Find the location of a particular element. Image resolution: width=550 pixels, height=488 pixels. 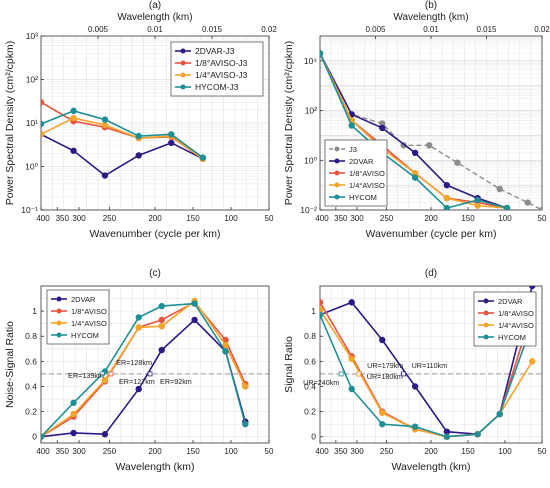

legend-label: 2DVAR-J3 is located at coordinates (215, 51).